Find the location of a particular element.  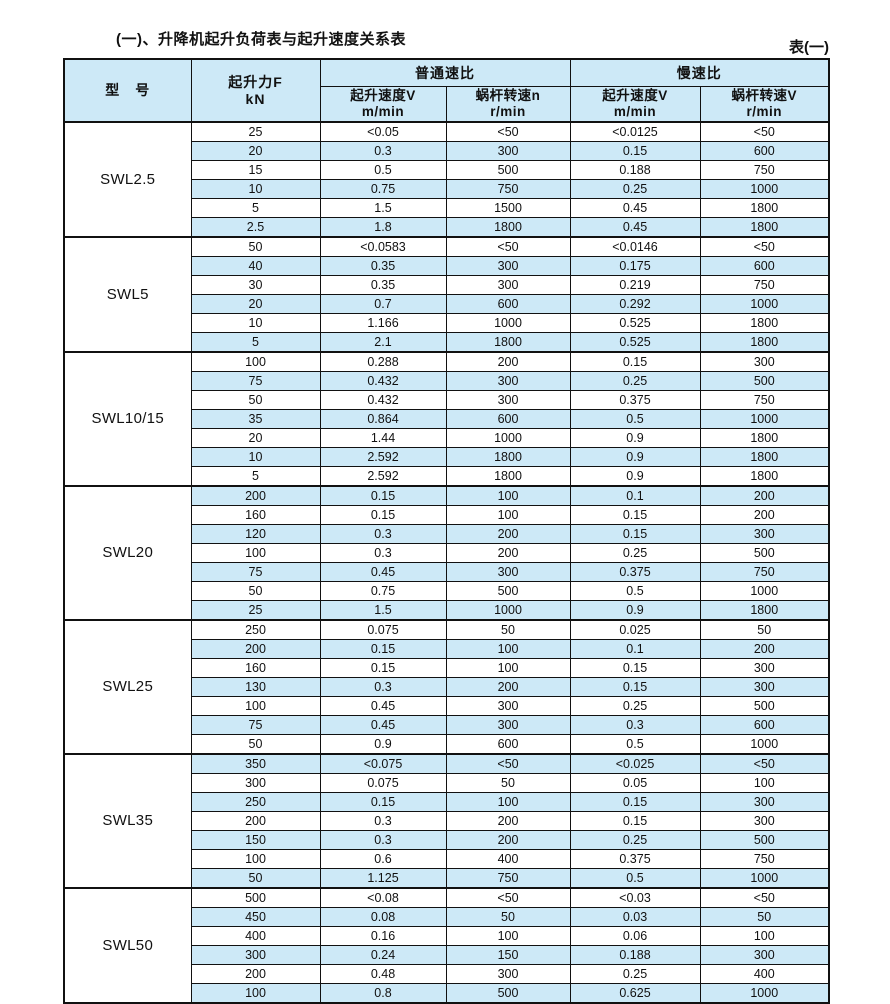

table-row: 160 0.15 100 0.15 200 is located at coordinates (447, 515).